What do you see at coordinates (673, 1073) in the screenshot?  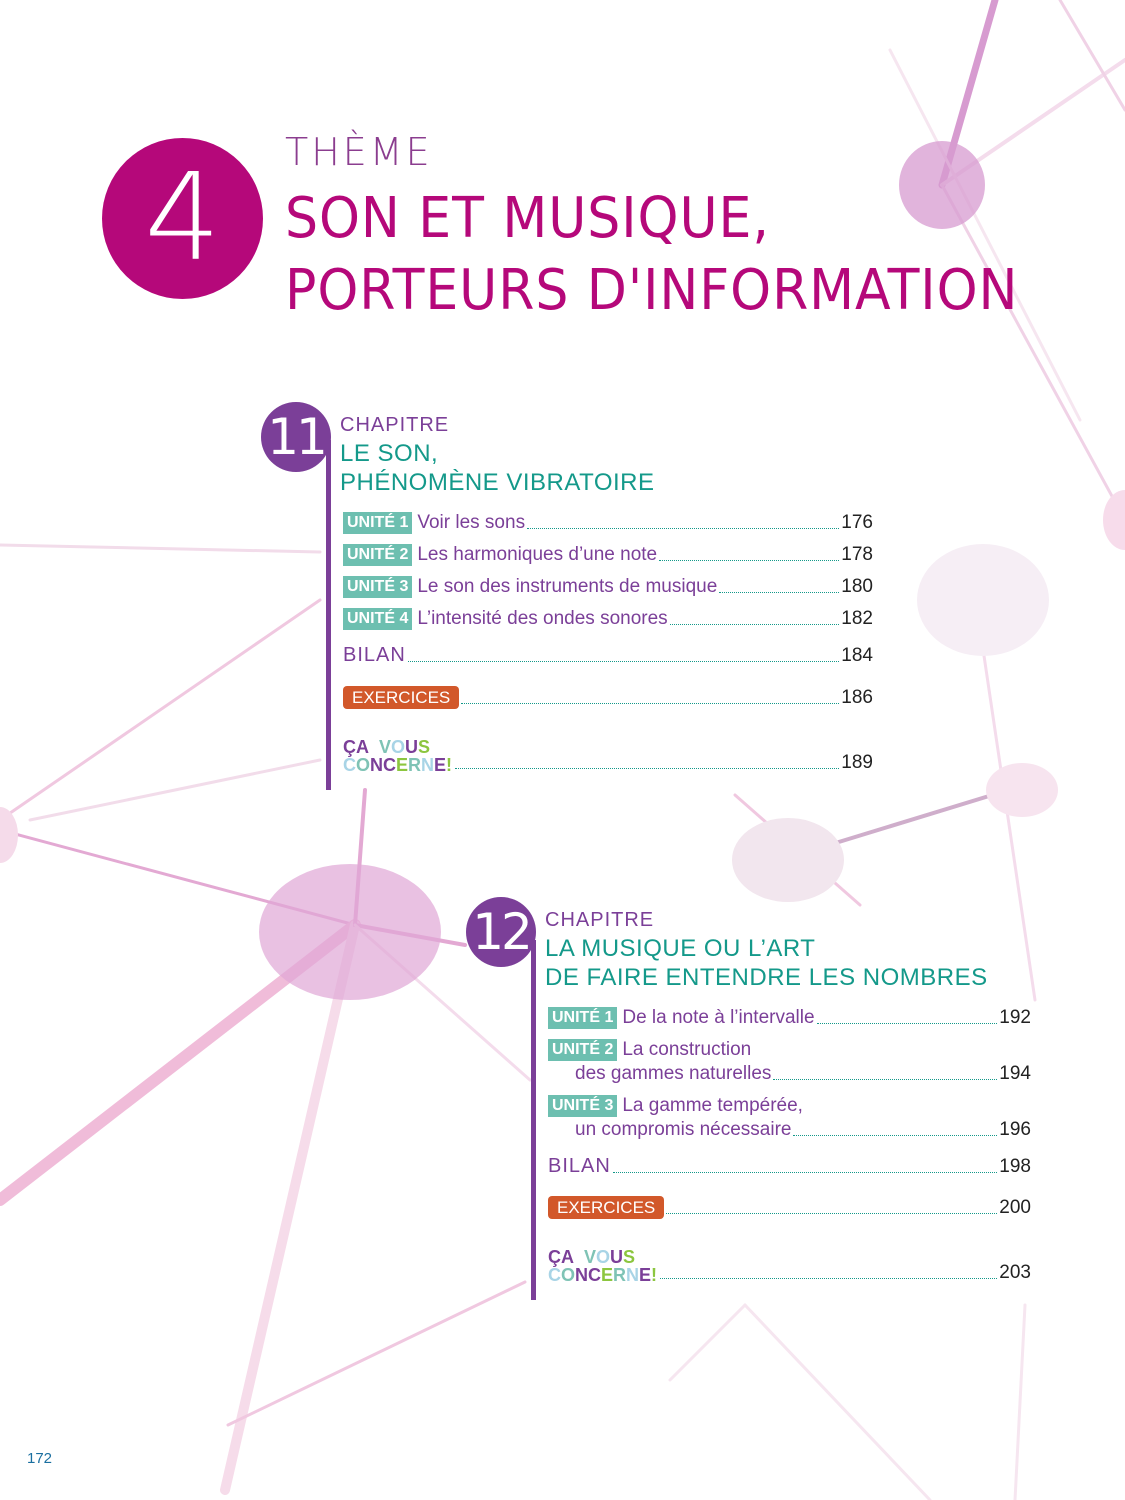 I see `unit-title-continued: des gammes naturelles` at bounding box center [673, 1073].